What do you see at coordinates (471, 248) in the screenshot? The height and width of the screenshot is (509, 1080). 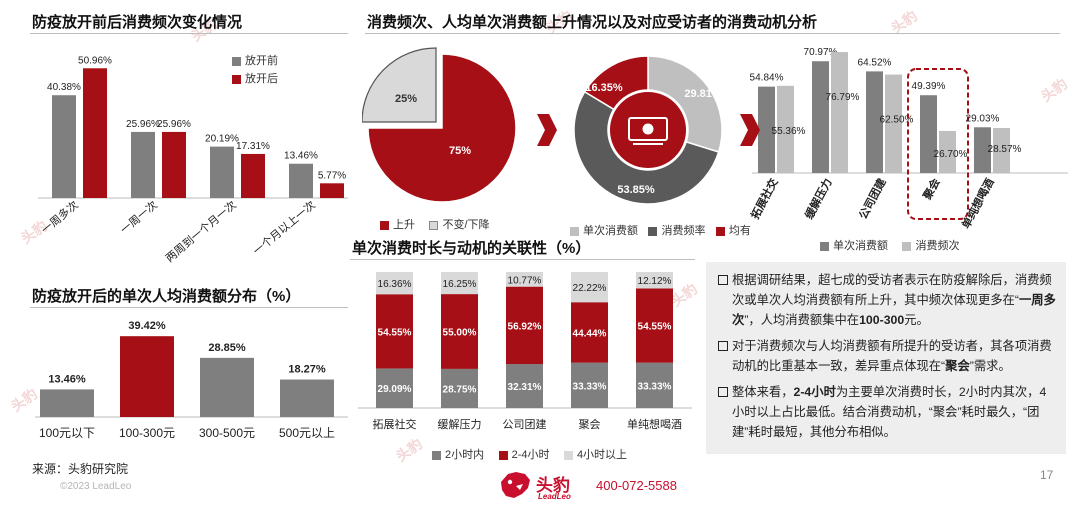 I see `duration-chart-title: 单次消费时长与动机的关联性（%）` at bounding box center [471, 248].